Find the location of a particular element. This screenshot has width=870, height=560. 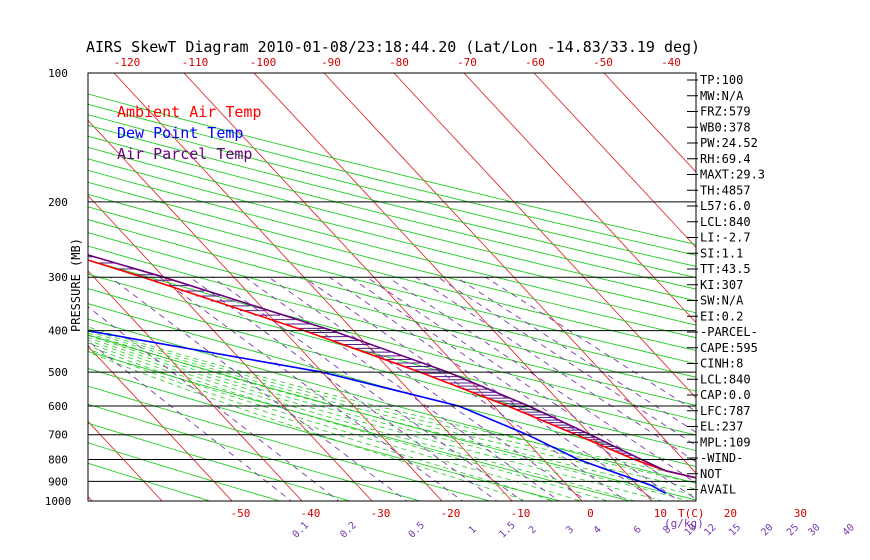

temp-tick-label: 10 is located at coordinates (660, 513).